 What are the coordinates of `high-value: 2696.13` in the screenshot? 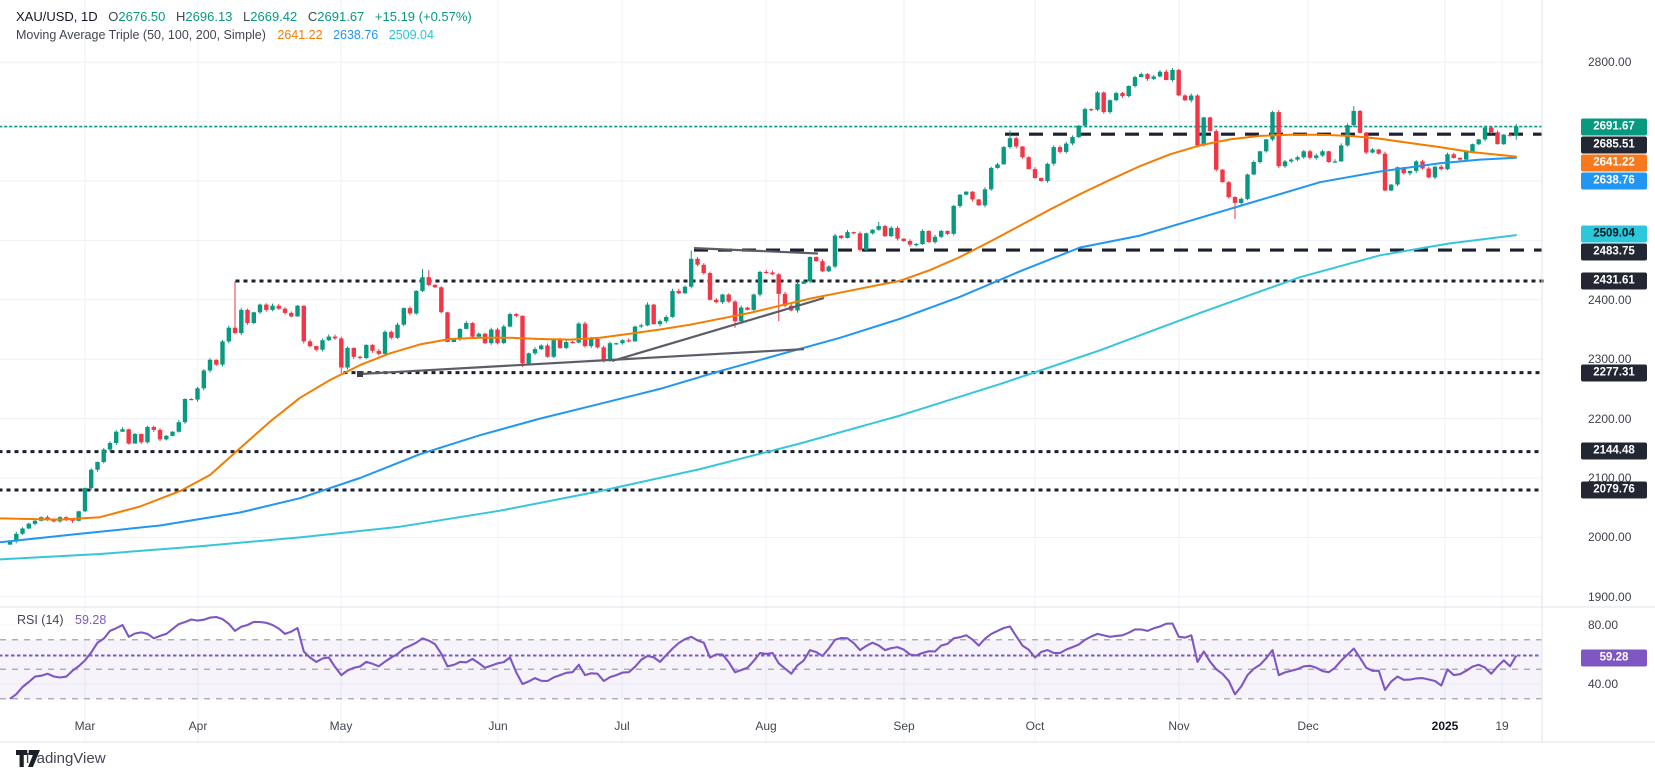 It's located at (209, 16).